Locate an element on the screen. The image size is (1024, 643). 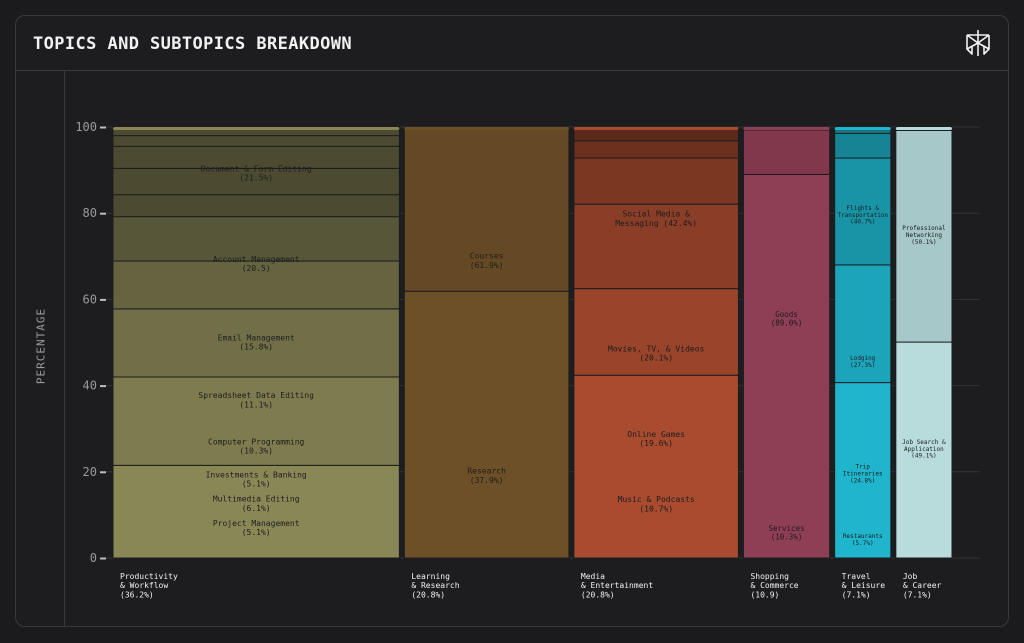
y-tick-label: 60 is located at coordinates (90, 299).